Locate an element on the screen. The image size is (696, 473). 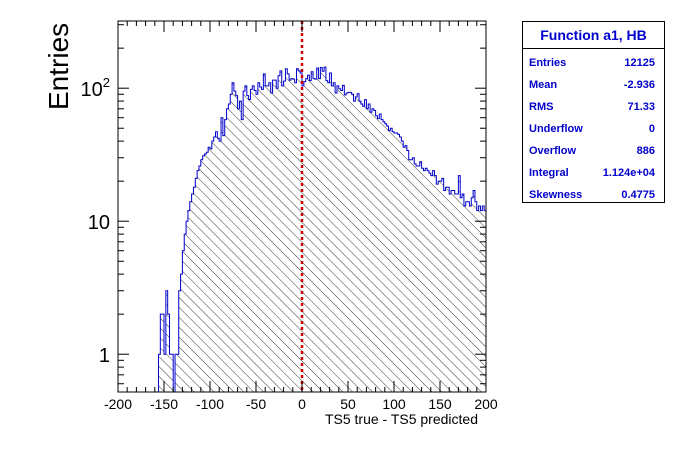
stats-row-integral: Integral 1.124e+04 is located at coordinates (592, 173).